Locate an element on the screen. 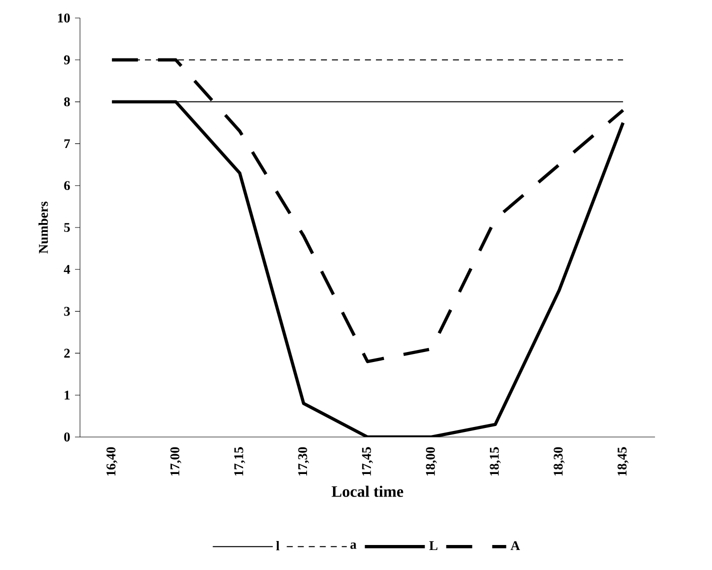 This screenshot has width=712, height=570. x-tick-label: 17,45 is located at coordinates (367, 461).